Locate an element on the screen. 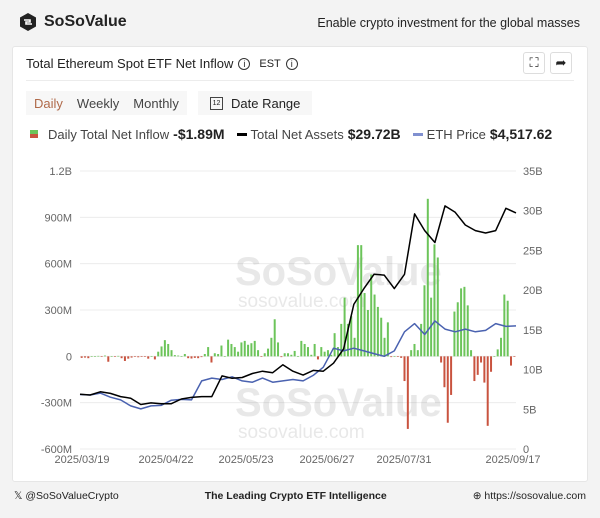  calendar-icon: 12 is located at coordinates (216, 103).